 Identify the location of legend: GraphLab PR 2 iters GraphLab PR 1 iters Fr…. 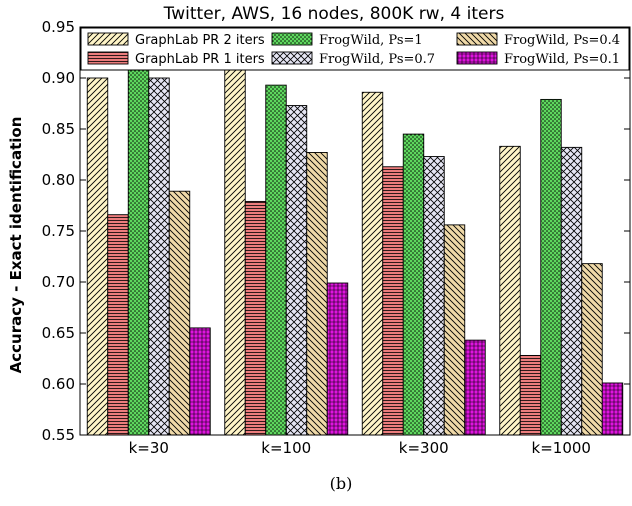
(355, 49).